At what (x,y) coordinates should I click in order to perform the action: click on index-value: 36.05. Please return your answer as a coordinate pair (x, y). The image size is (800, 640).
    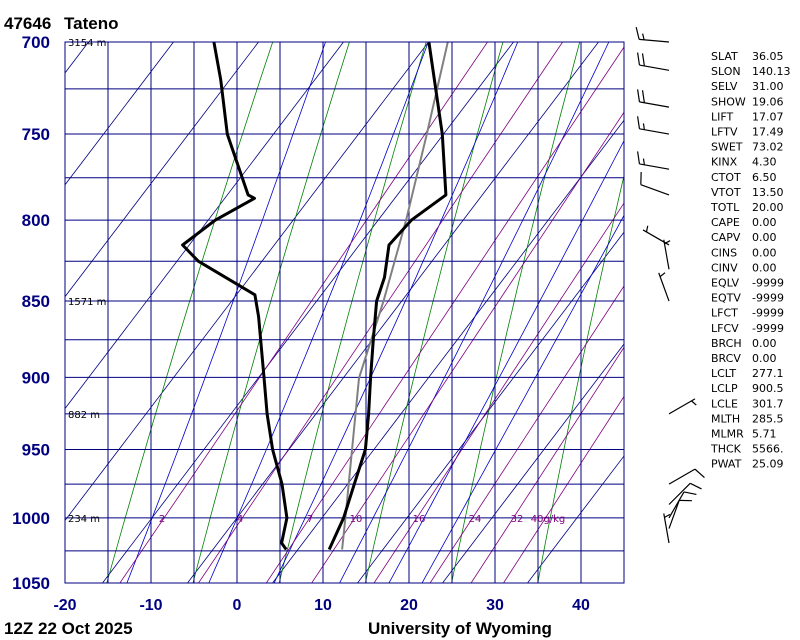
    Looking at the image, I should click on (768, 56).